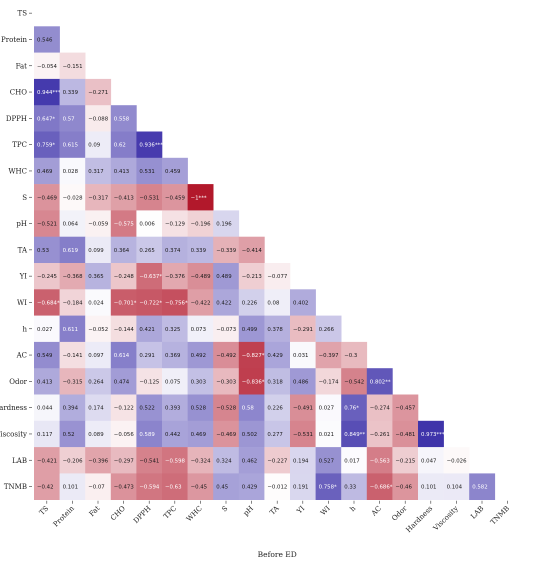 The height and width of the screenshot is (562, 550). What do you see at coordinates (14, 40) in the screenshot?
I see `row-label-protein: Protein` at bounding box center [14, 40].